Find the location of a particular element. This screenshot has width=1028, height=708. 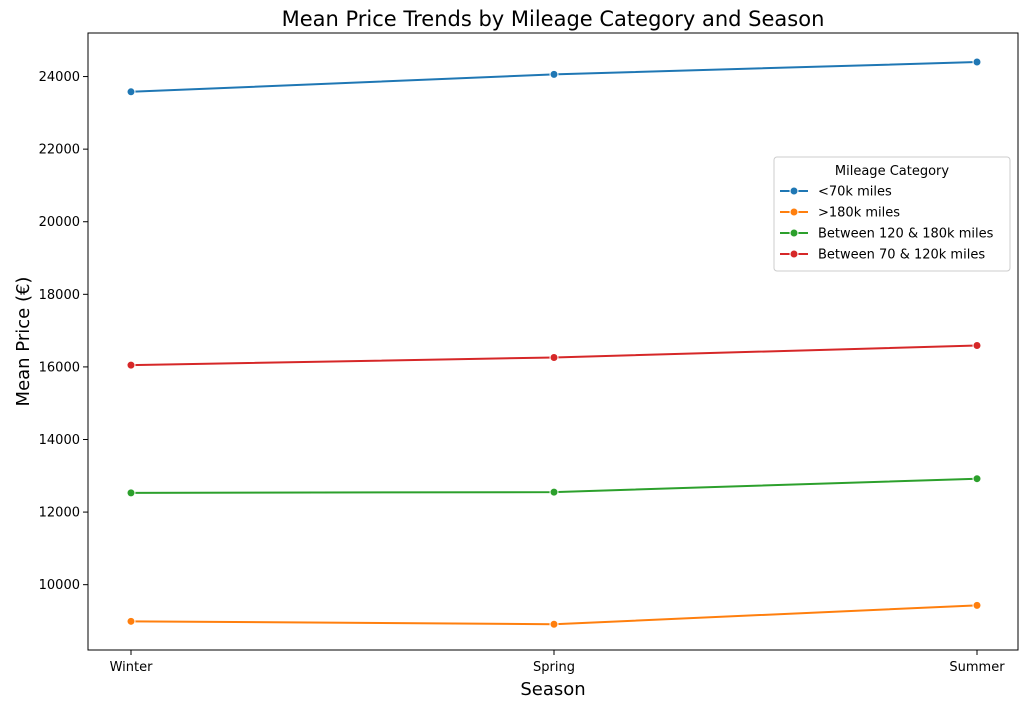

y-tick-label: 10000 is located at coordinates (59, 585).